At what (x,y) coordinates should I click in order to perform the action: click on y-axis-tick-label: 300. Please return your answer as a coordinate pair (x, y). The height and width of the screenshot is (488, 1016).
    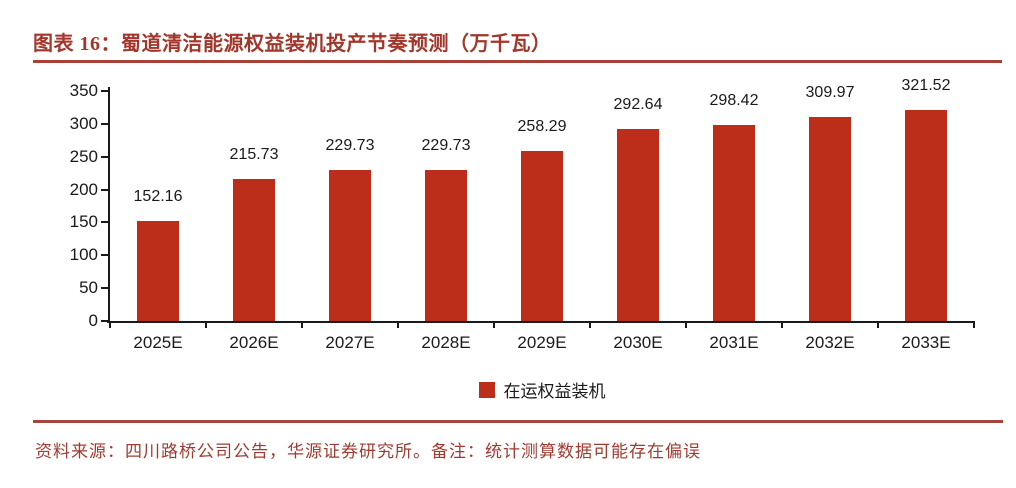
    Looking at the image, I should click on (83, 123).